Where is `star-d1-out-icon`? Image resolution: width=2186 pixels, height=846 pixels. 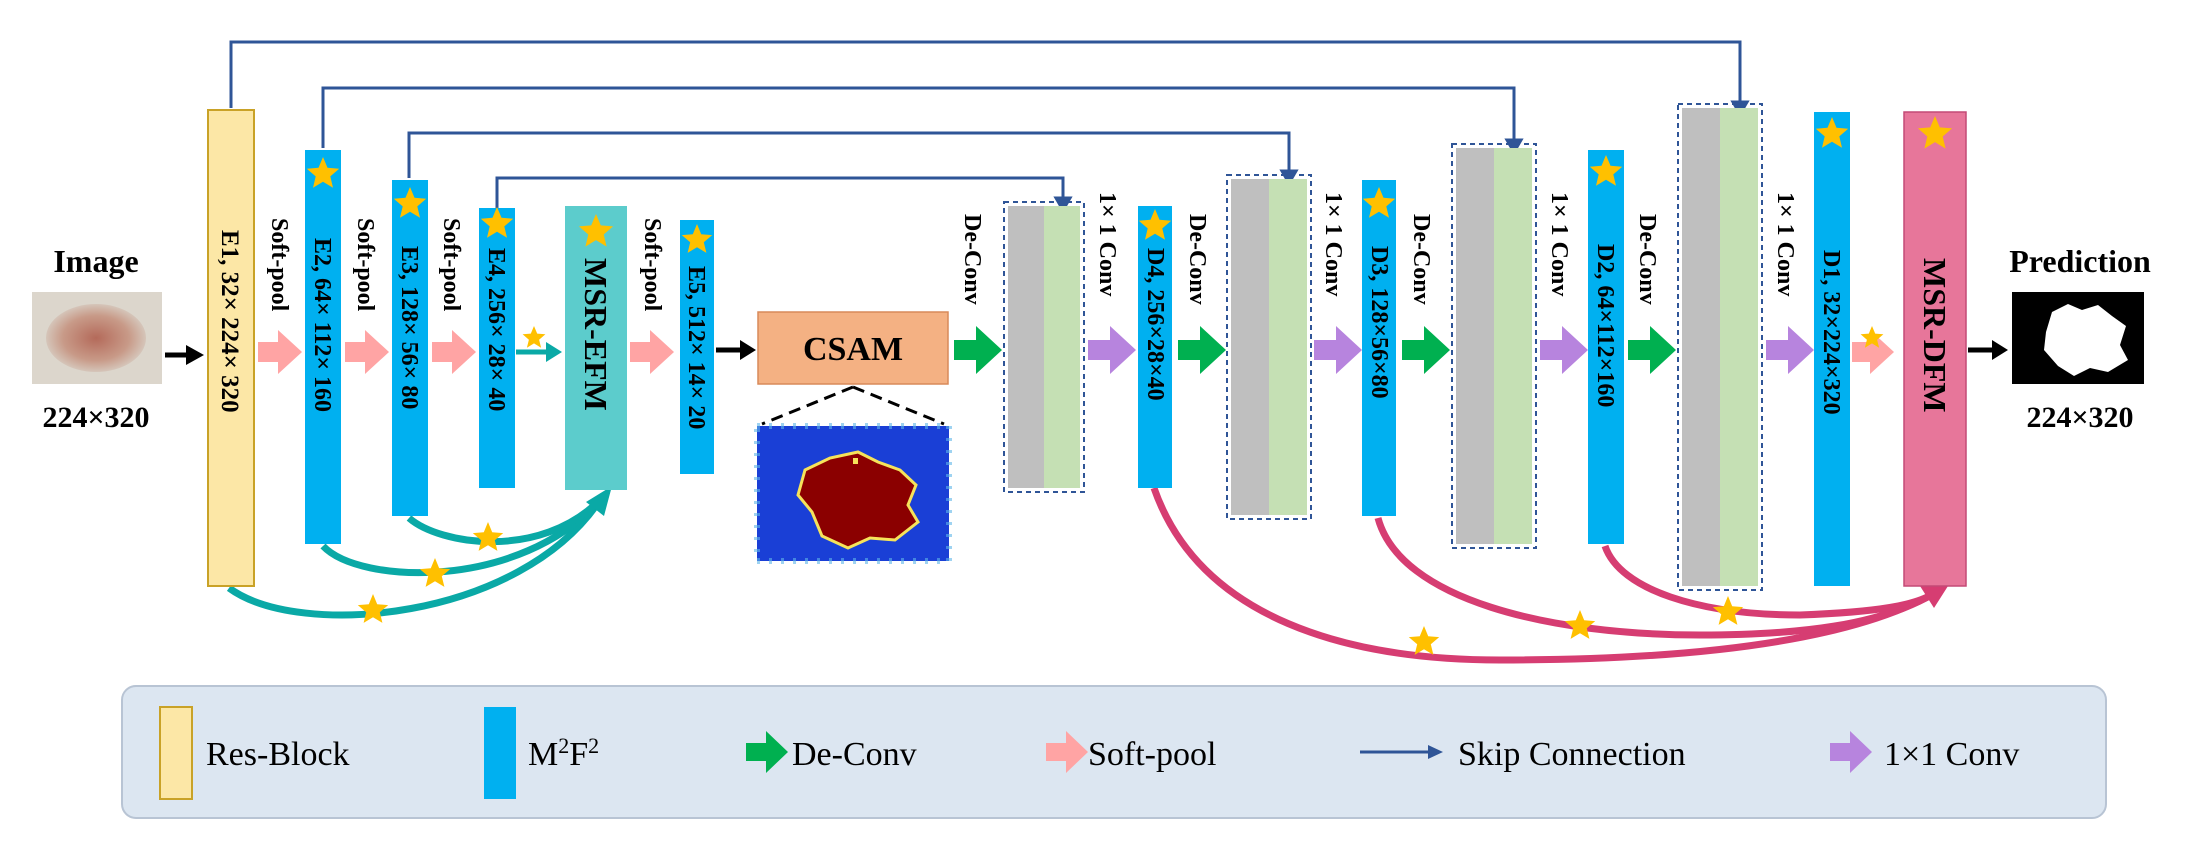
star-d1-out-icon is located at coordinates (1872, 337).